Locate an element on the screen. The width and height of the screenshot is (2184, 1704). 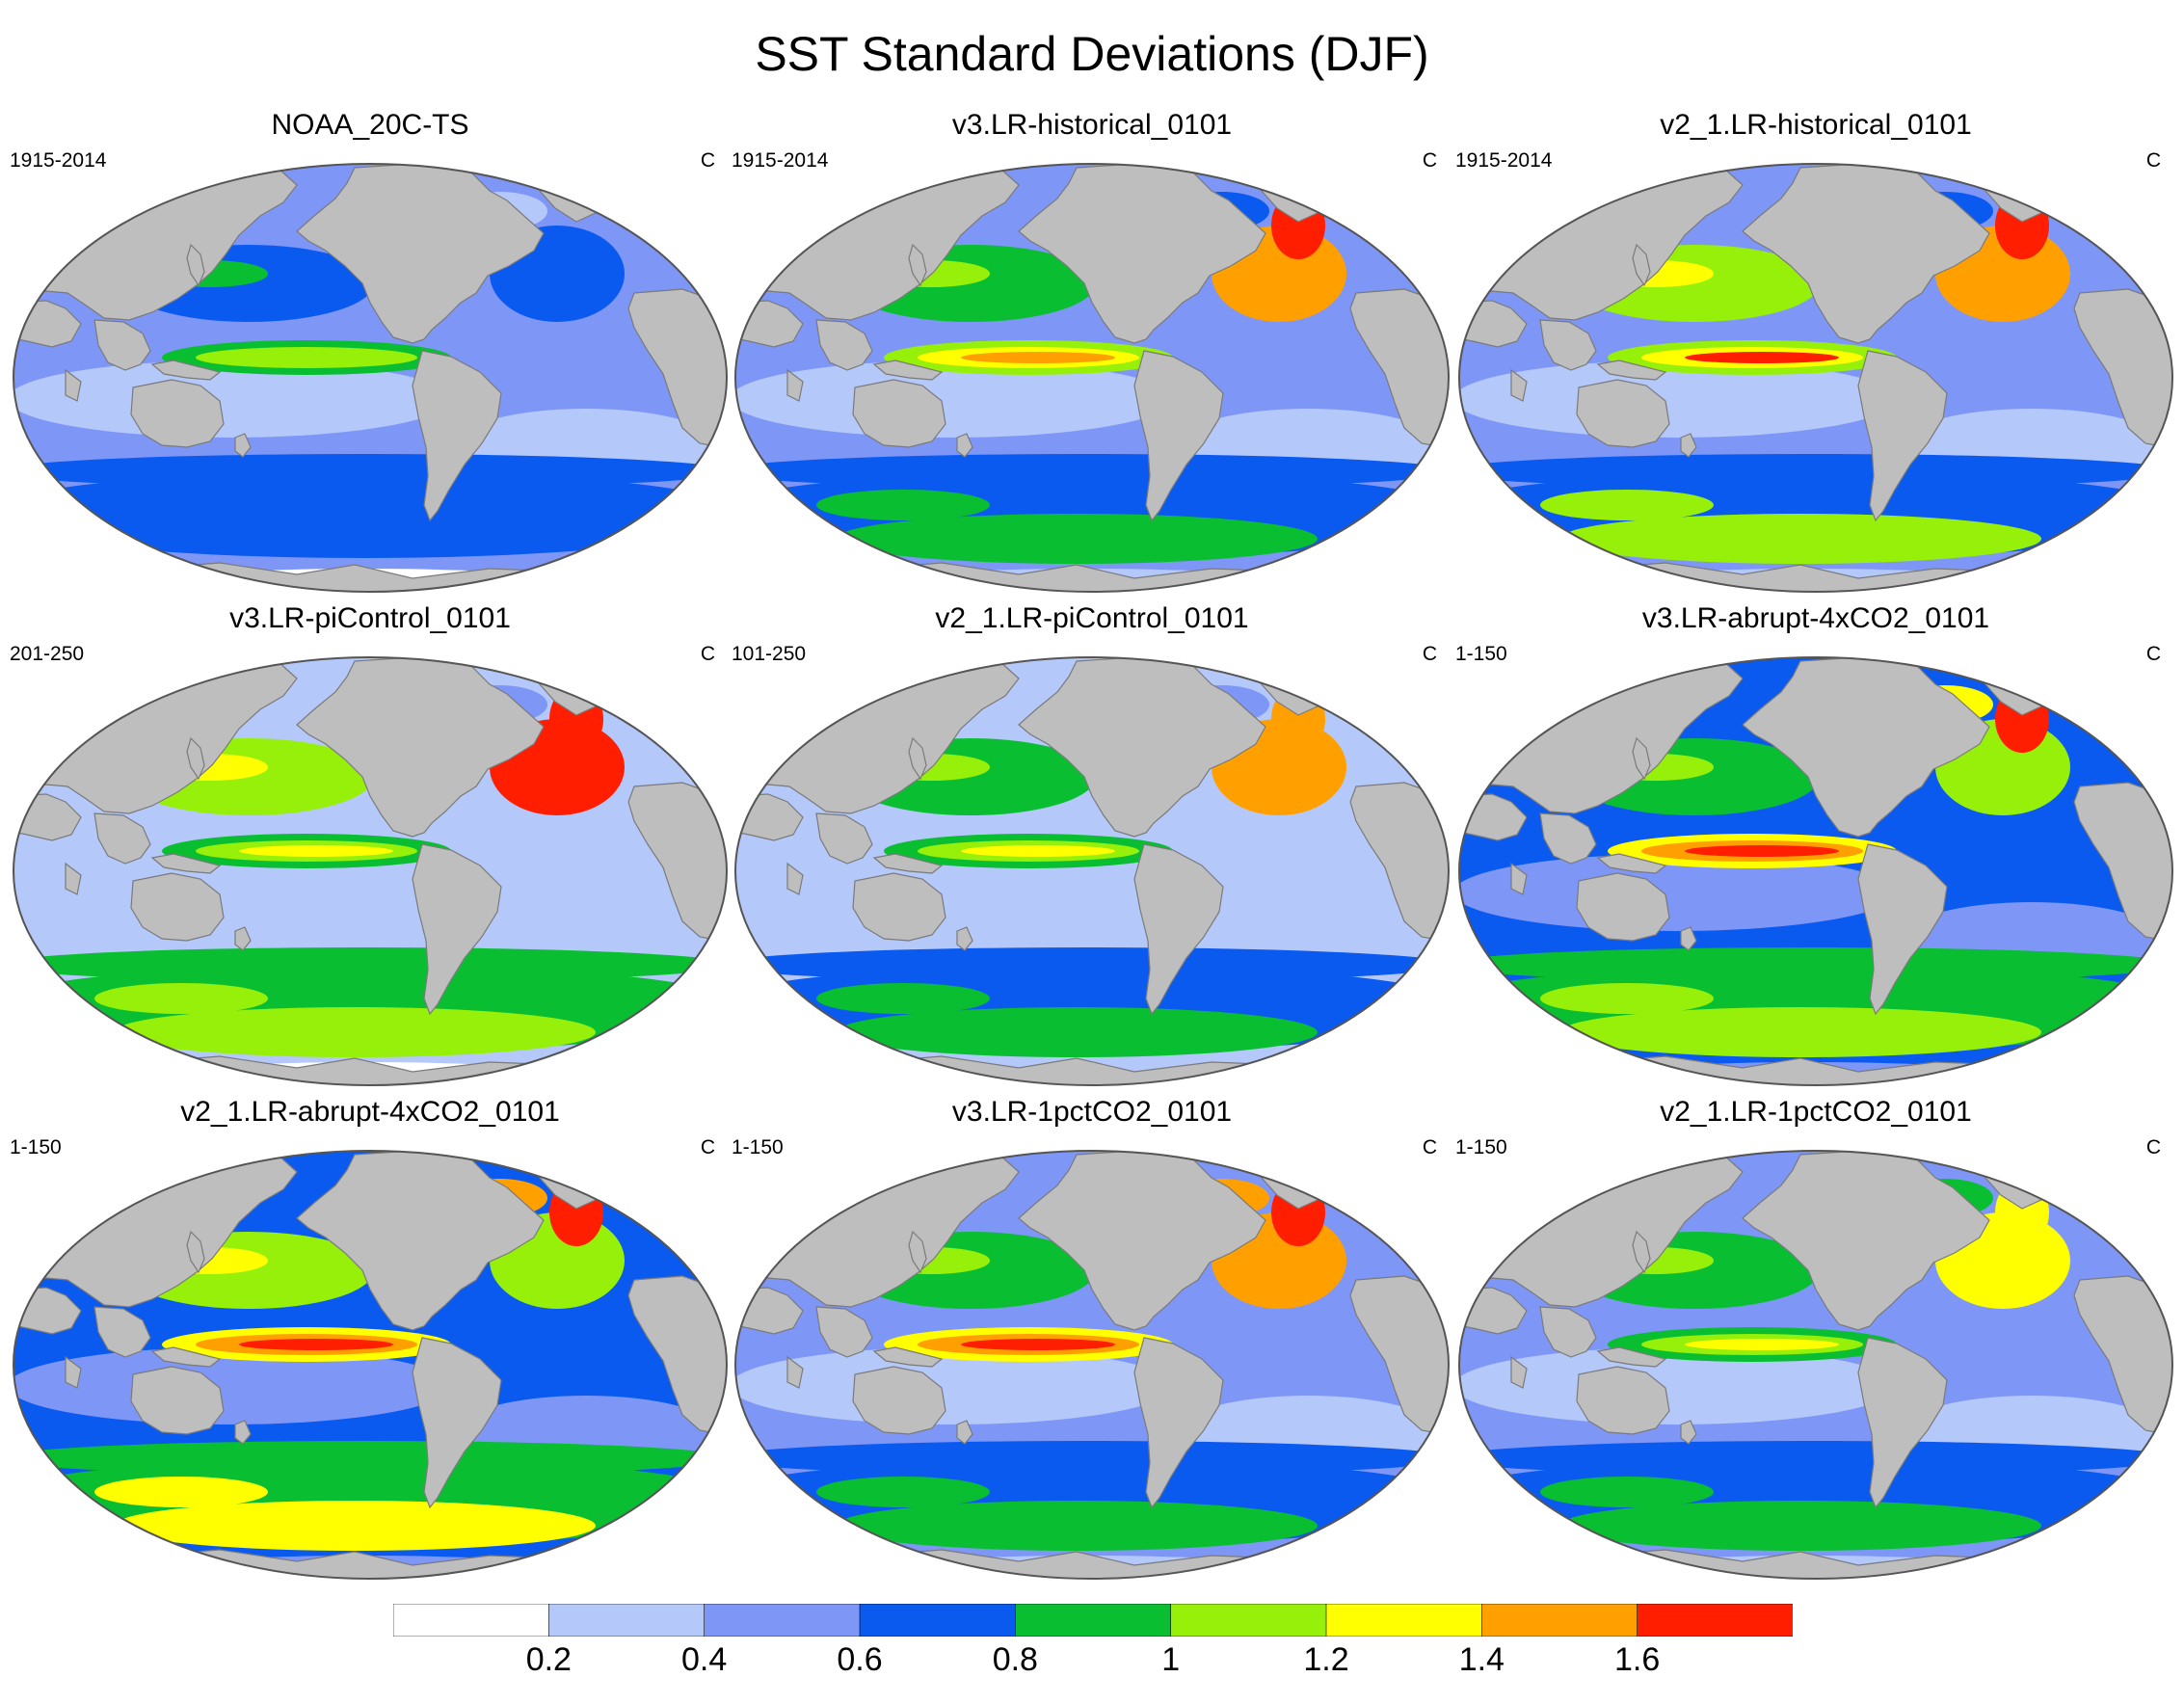
panel-title: v2_1.LR-historical_0101 is located at coordinates (1816, 125).